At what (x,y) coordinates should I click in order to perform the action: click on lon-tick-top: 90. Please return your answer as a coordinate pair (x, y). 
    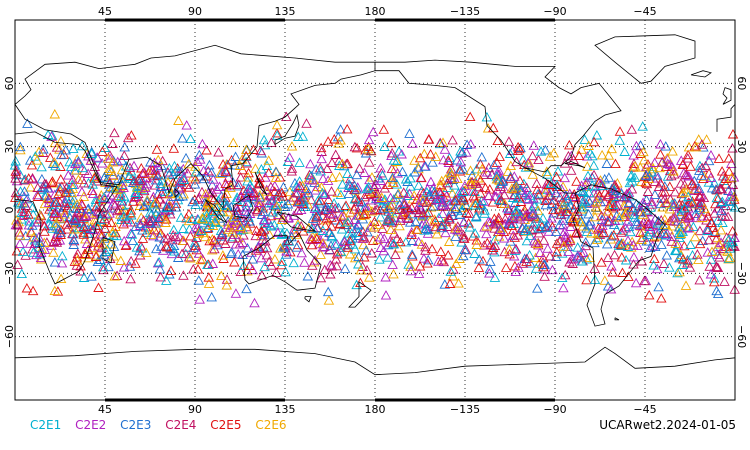
    Looking at the image, I should click on (195, 11).